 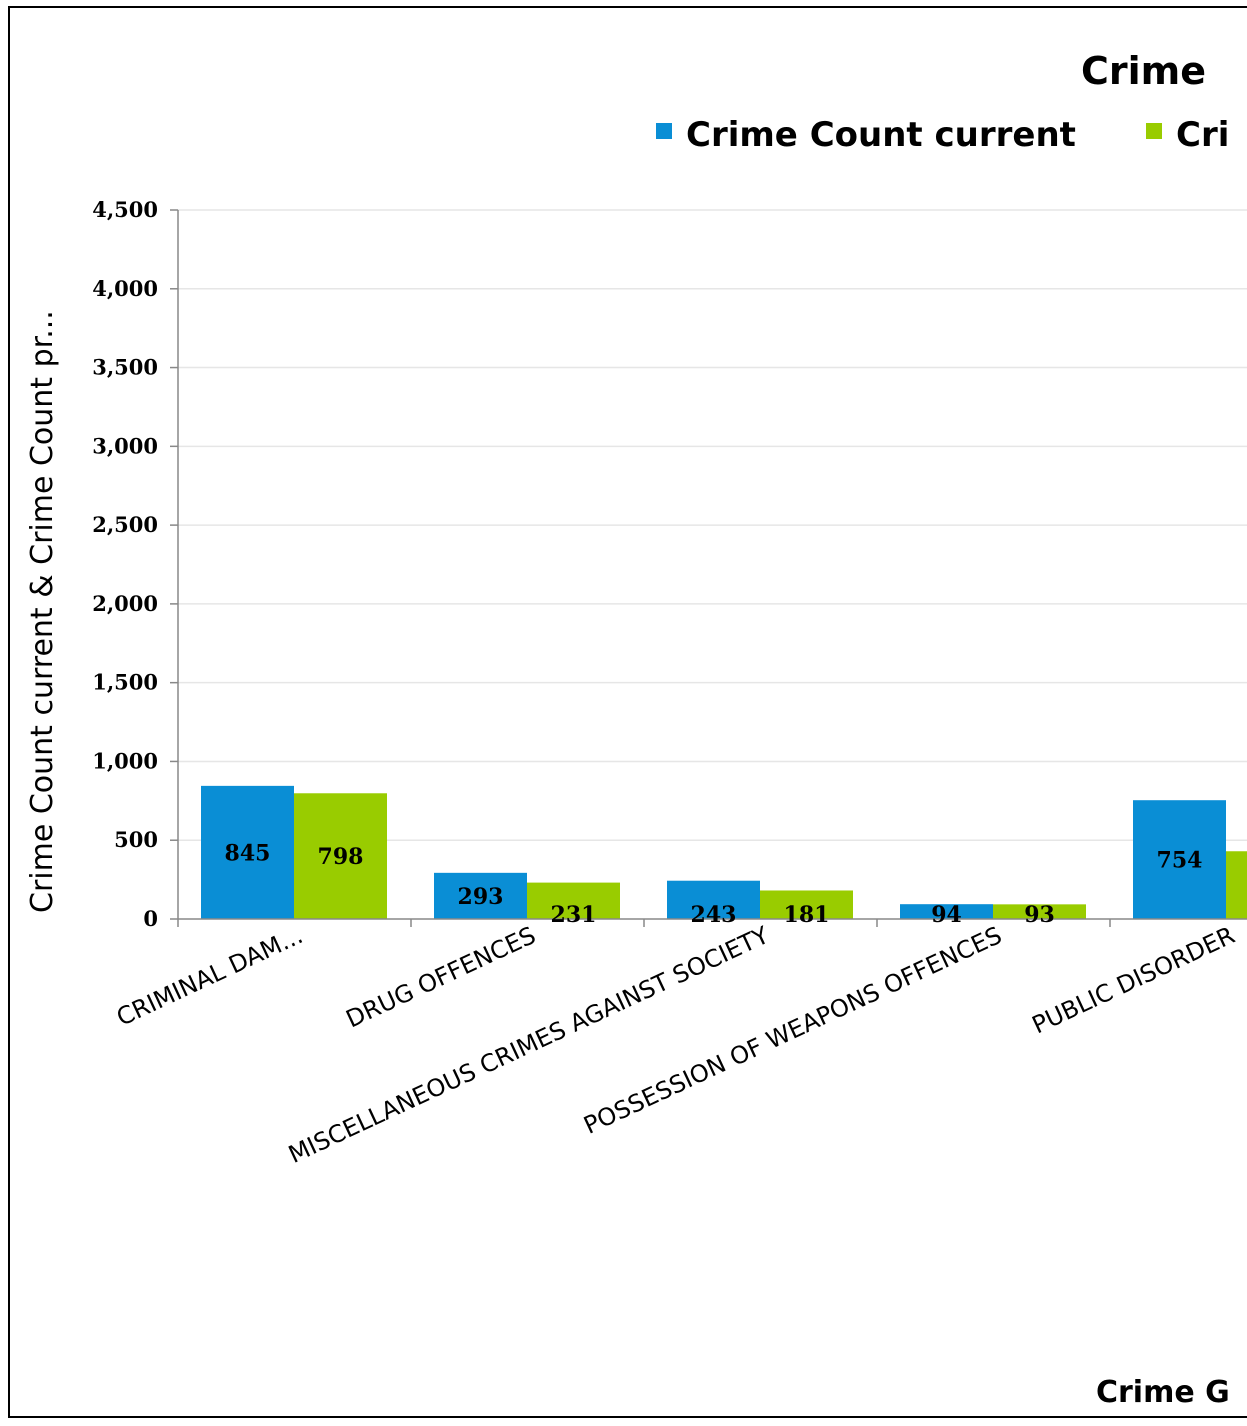 What do you see at coordinates (714, 915) in the screenshot?
I see `data-label: 243` at bounding box center [714, 915].